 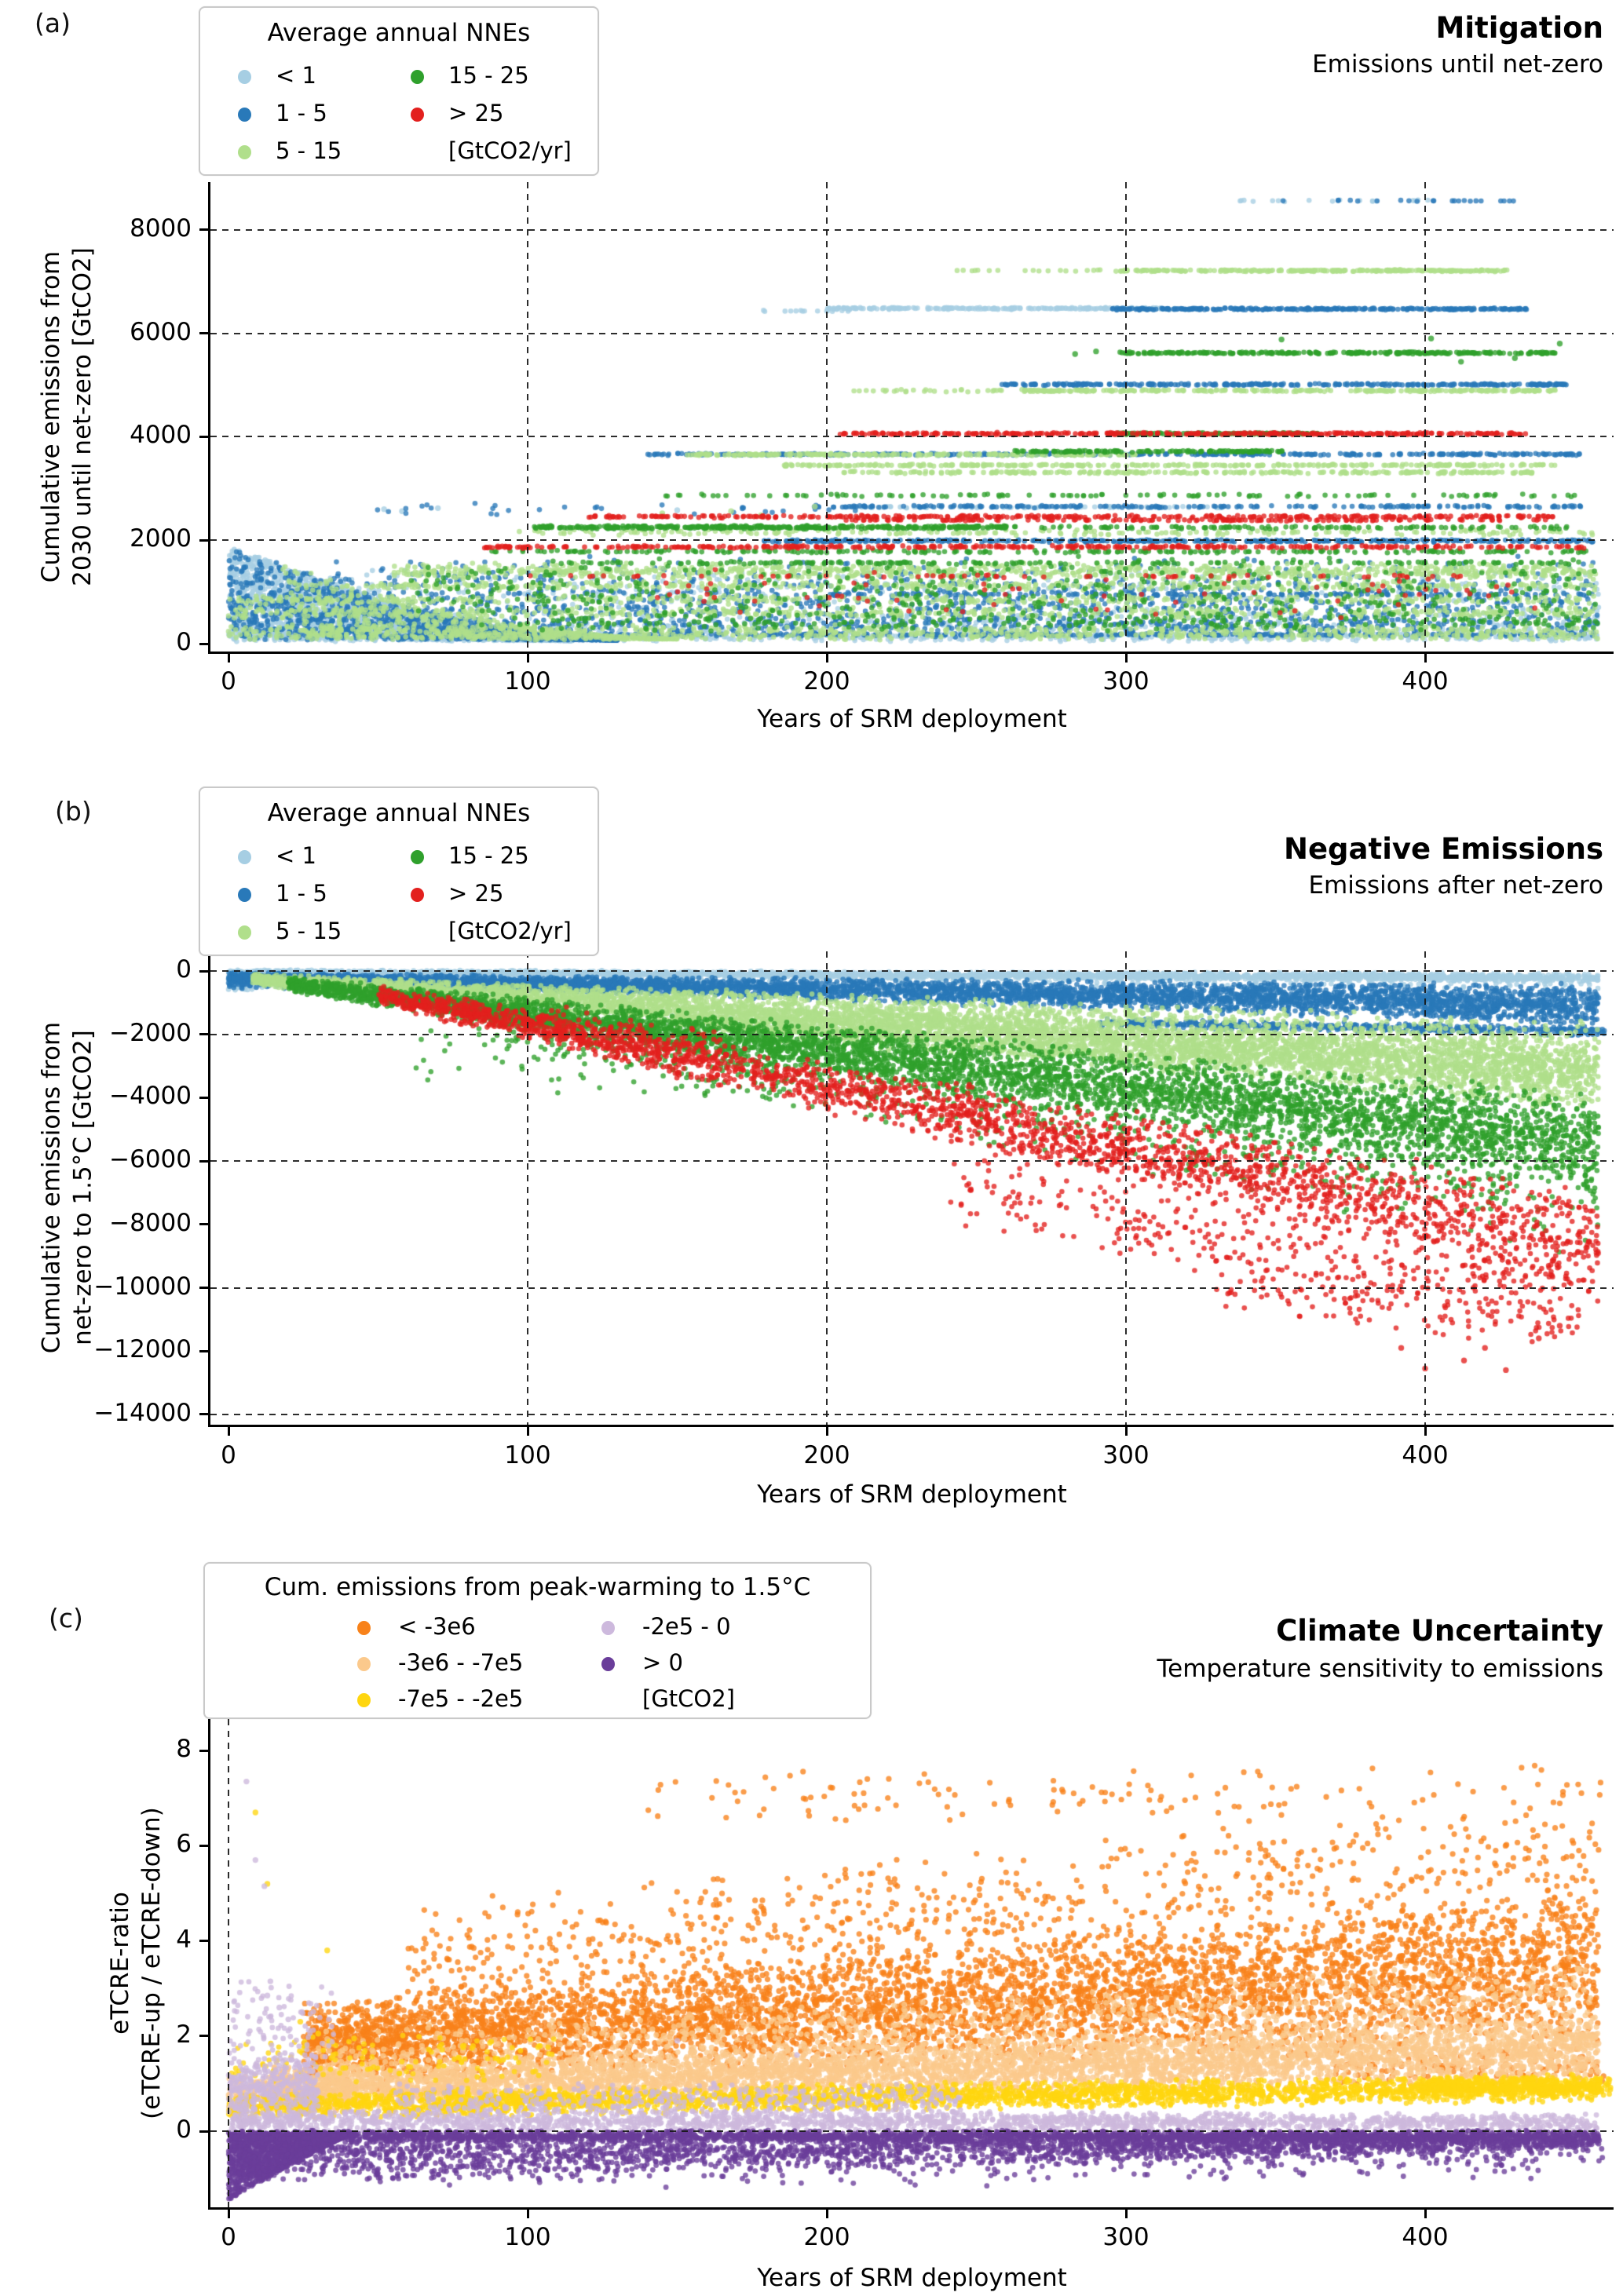 I want to click on xtick-label-c-0: 0, so click(x=228, y=2237).